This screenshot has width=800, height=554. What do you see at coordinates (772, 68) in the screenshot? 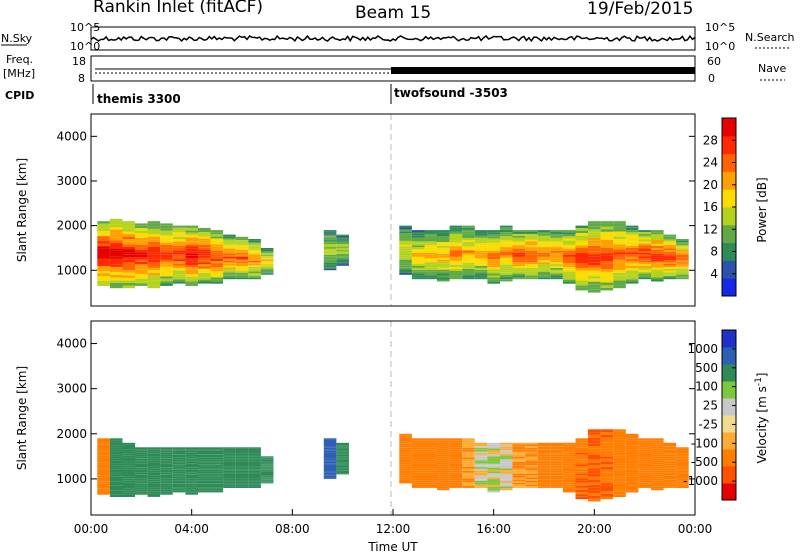
I see `nave-label: Nave` at bounding box center [772, 68].